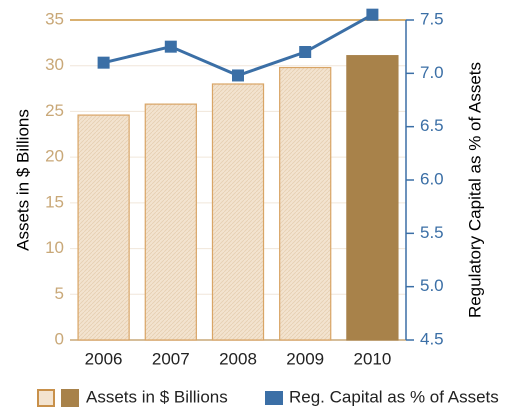 Image resolution: width=516 pixels, height=412 pixels. Describe the element at coordinates (54, 201) in the screenshot. I see `y-tick-label: 15` at that location.